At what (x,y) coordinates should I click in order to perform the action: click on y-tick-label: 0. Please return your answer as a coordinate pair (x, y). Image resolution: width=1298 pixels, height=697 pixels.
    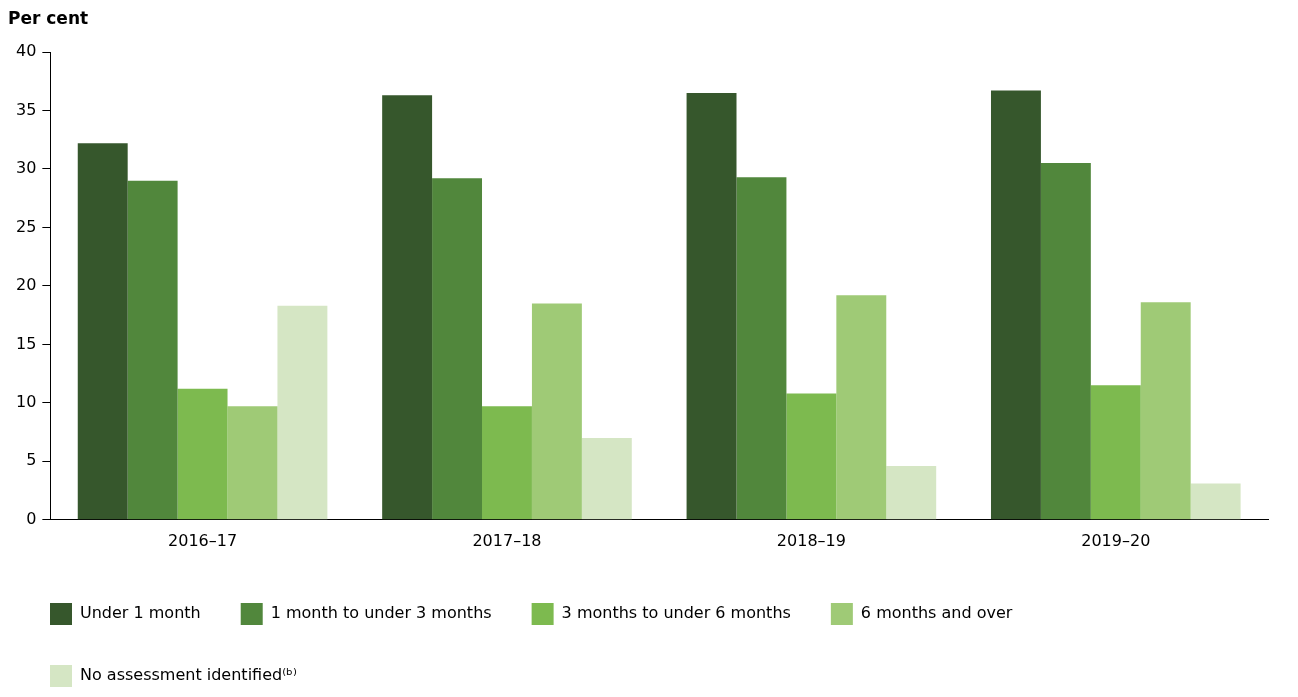
    Looking at the image, I should click on (31, 518).